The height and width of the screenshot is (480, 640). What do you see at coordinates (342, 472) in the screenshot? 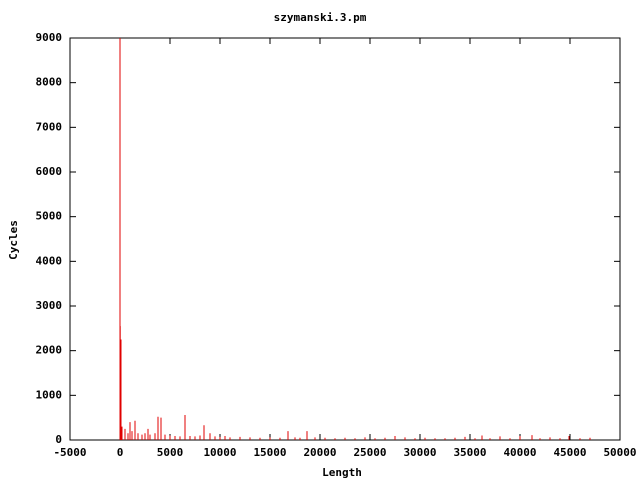
I see `x-axis-label: Length` at bounding box center [342, 472].